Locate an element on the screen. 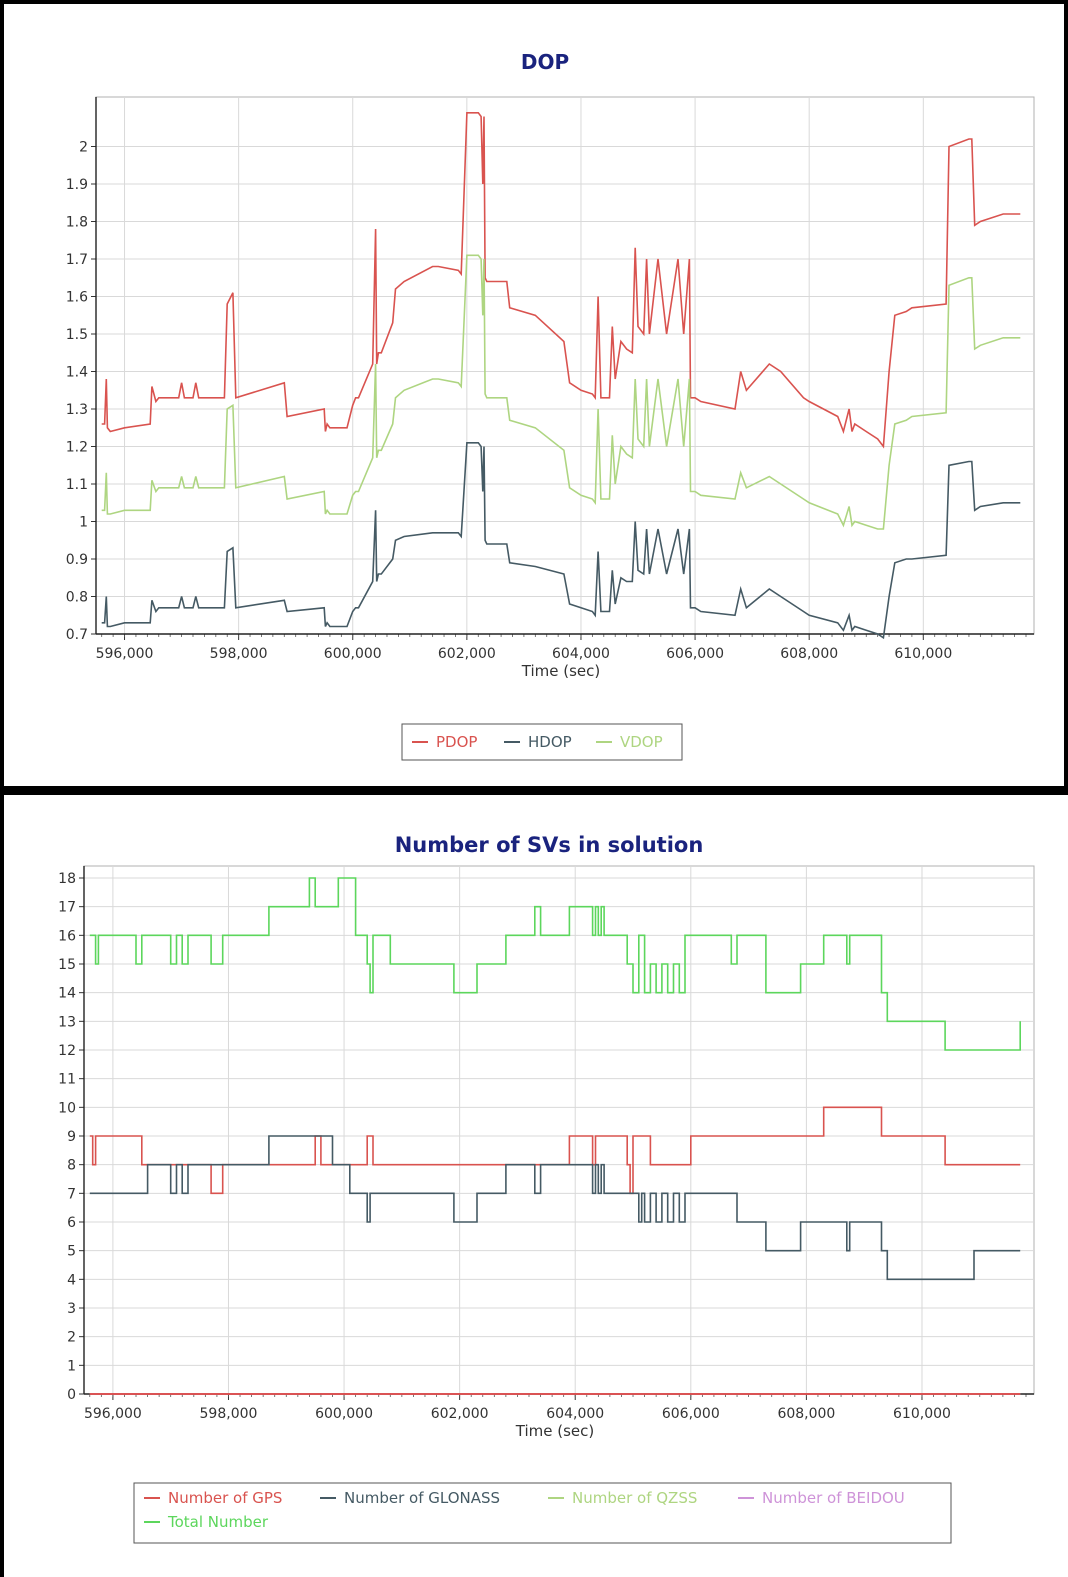  y-tick-label: 1.1 is located at coordinates (77, 485).